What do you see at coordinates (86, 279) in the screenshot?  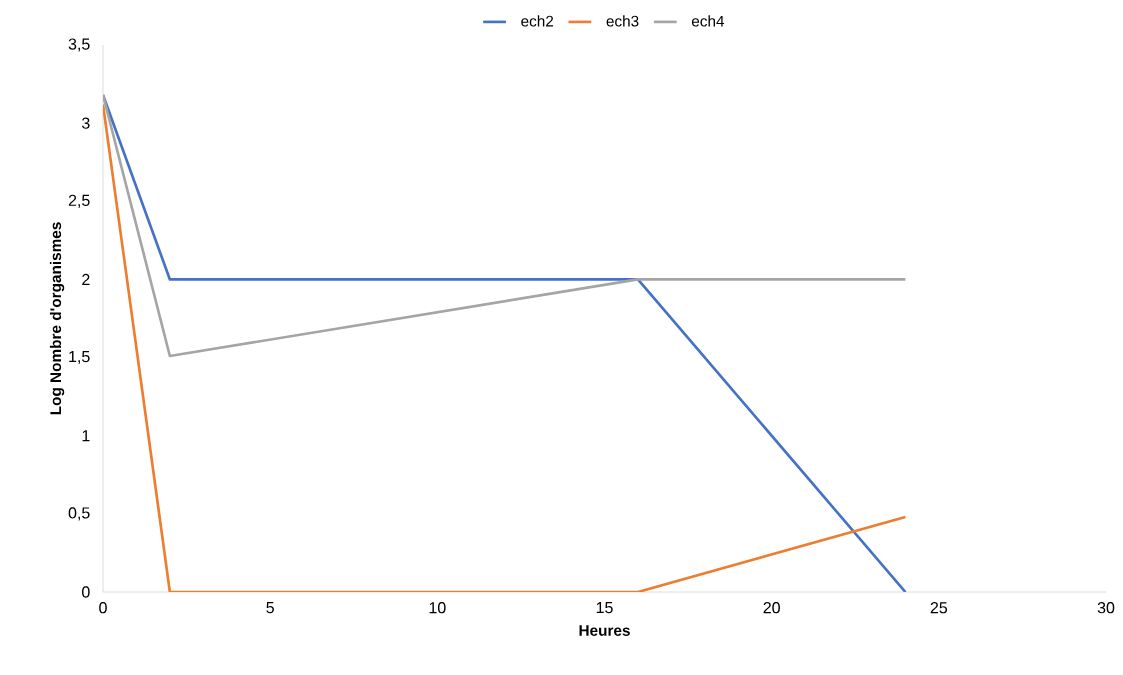 I see `y-tick-label: 2` at bounding box center [86, 279].